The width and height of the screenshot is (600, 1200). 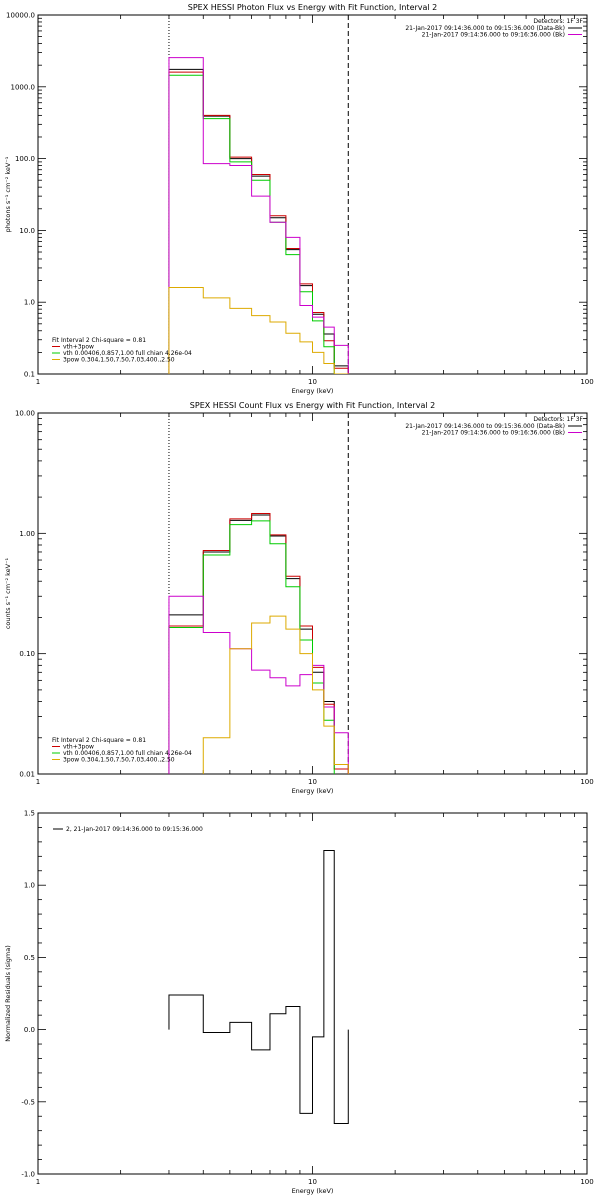 What do you see at coordinates (8, 194) in the screenshot?
I see `y-axis-label: photons s⁻¹ cm⁻² keV⁻¹` at bounding box center [8, 194].